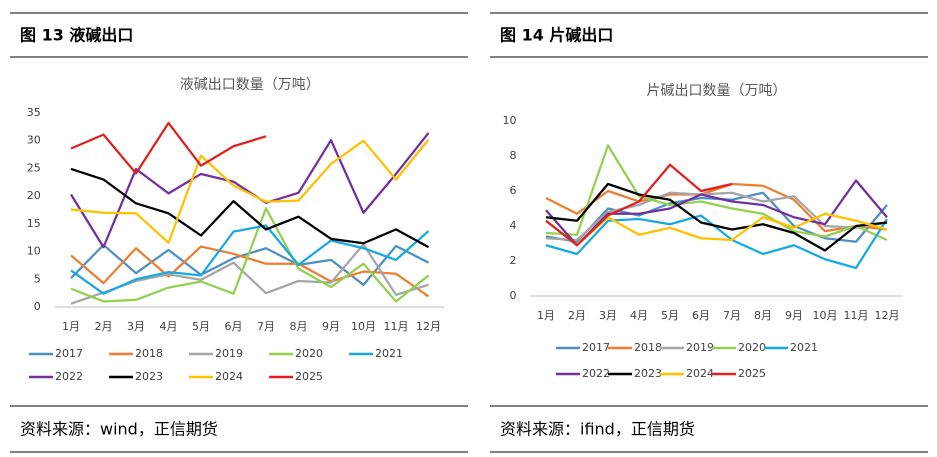 The image size is (937, 457). Describe the element at coordinates (34, 140) in the screenshot. I see `y-tick-label: 30` at that location.